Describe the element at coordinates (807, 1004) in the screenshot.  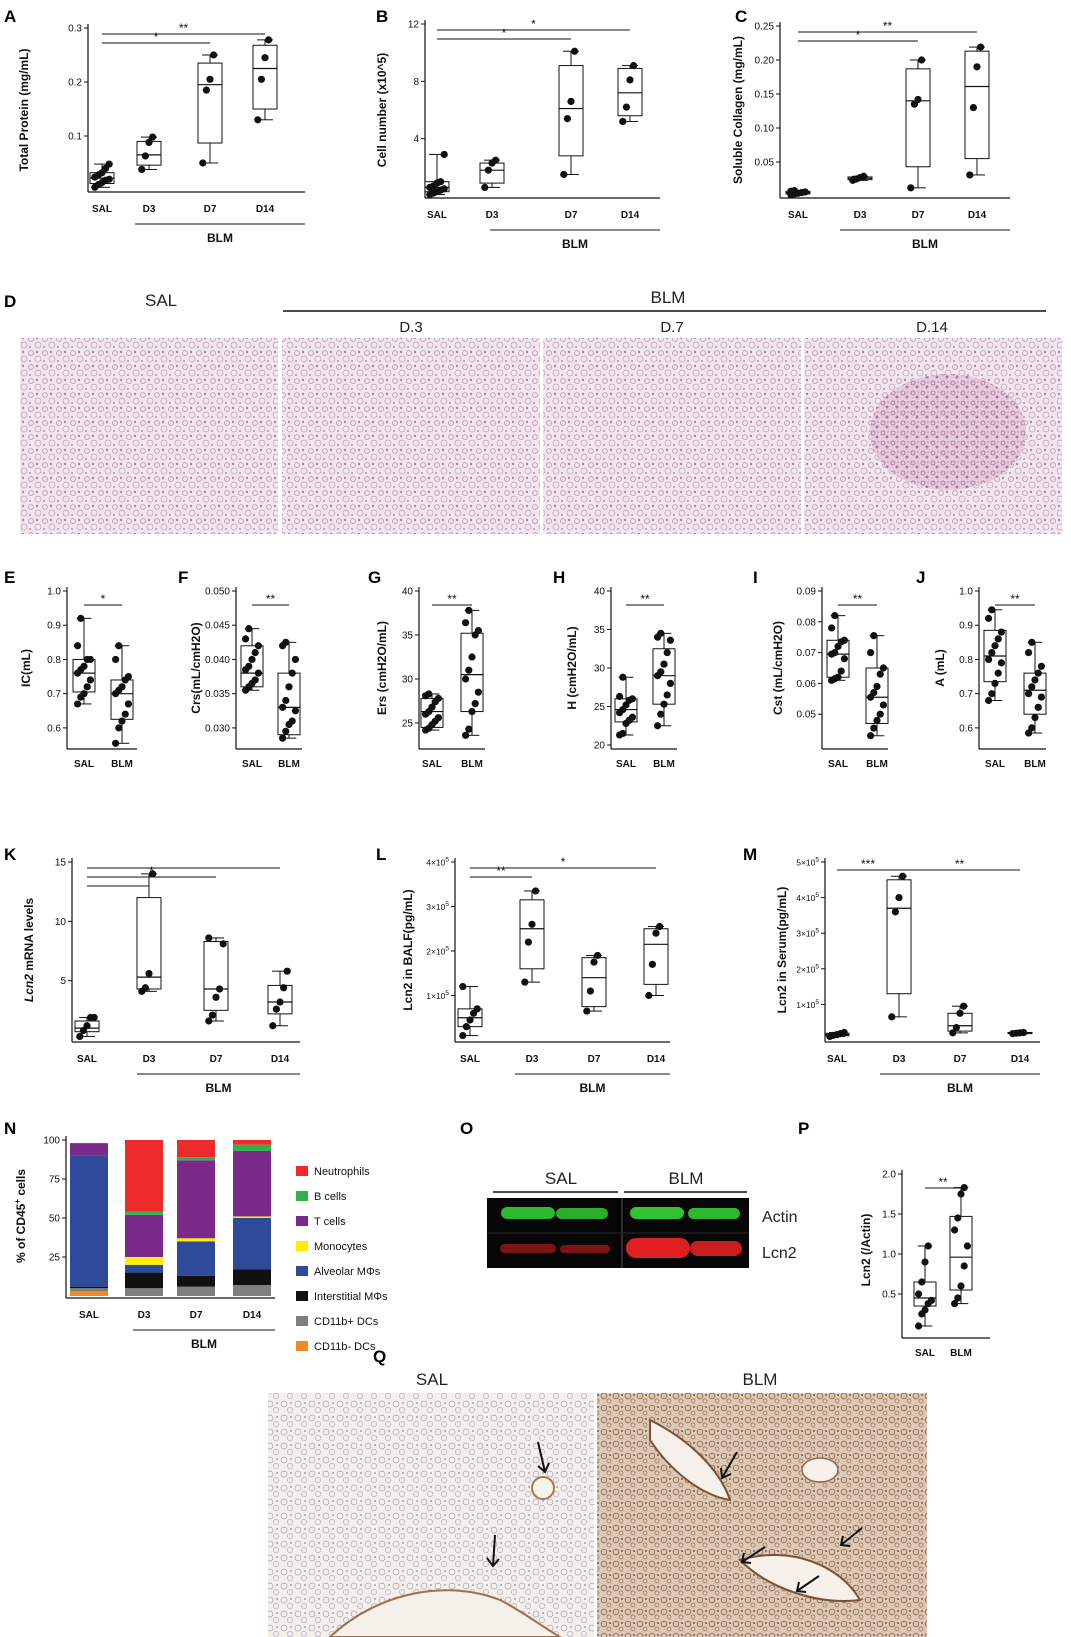
I see `y-tick-label-m: 1×10⁵` at that location.